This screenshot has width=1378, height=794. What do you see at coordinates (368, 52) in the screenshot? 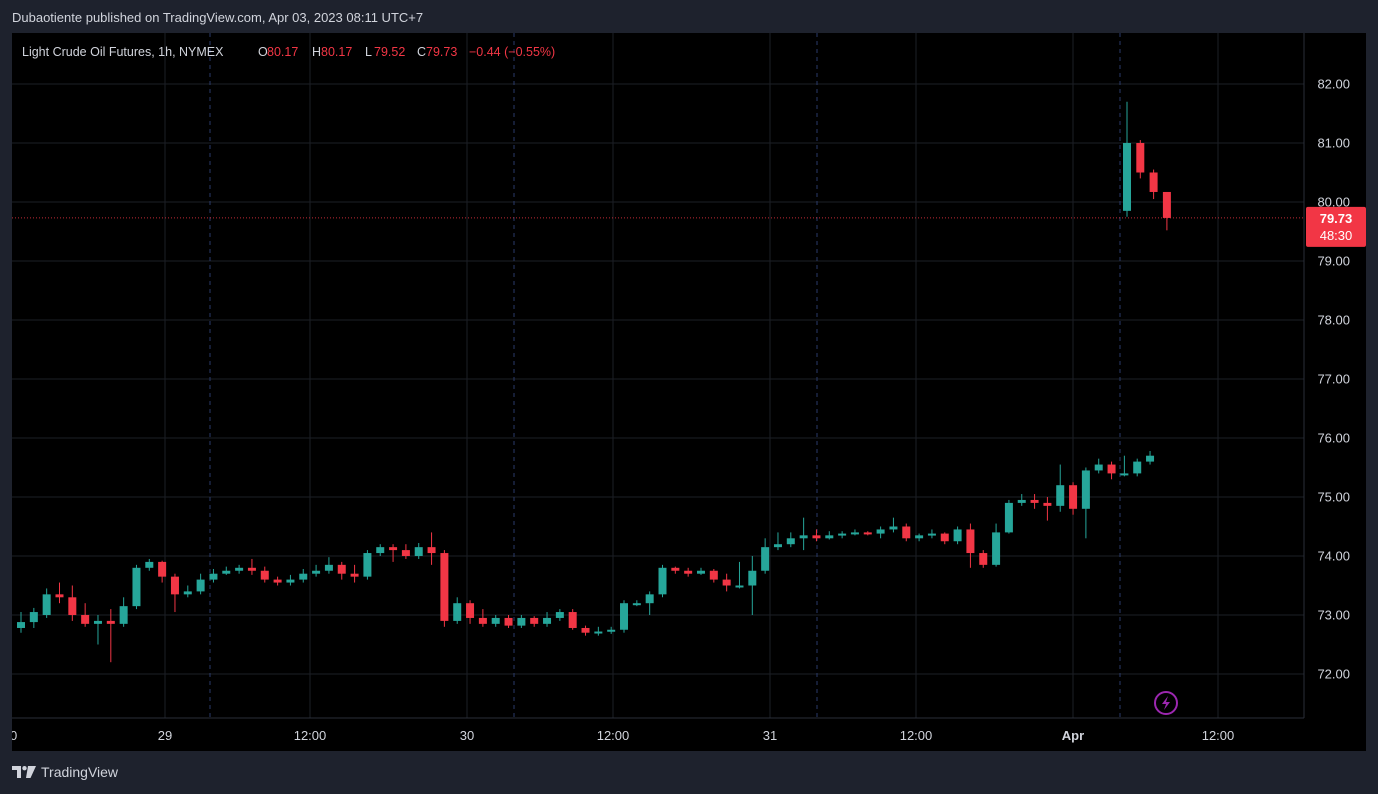
I see `legend-l-label: L` at bounding box center [368, 52].